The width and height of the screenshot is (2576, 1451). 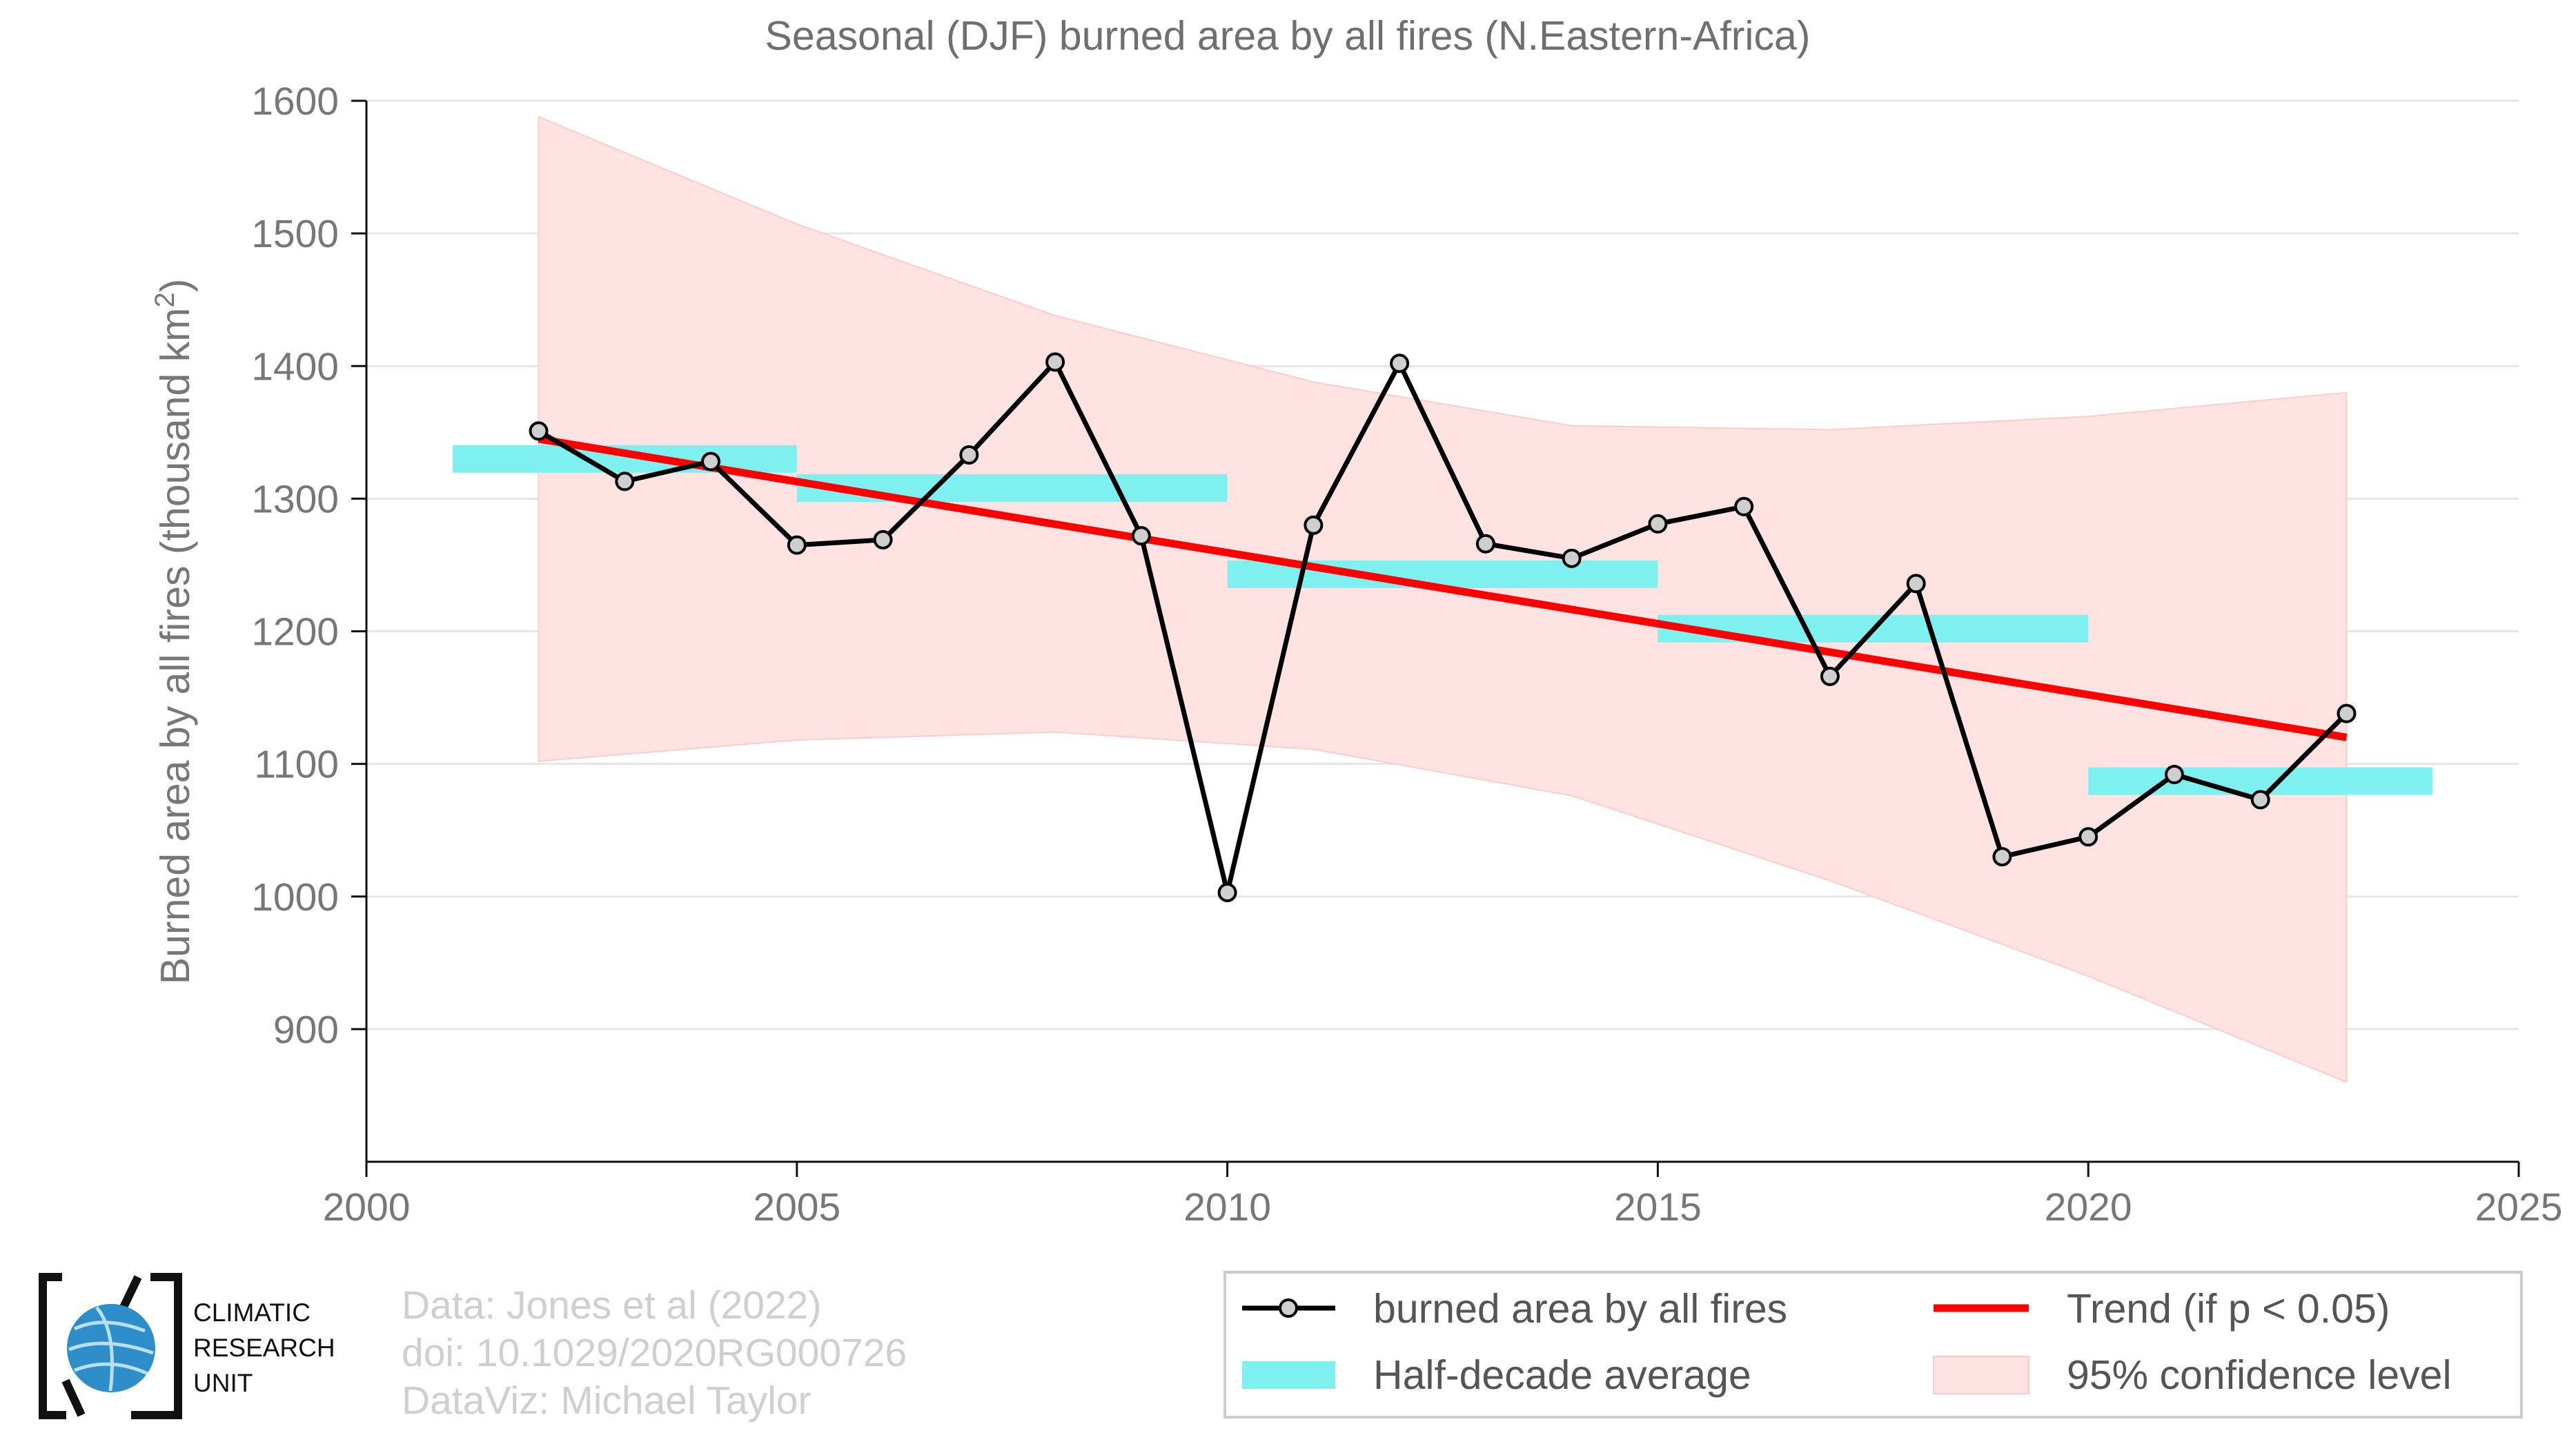 What do you see at coordinates (2002, 857) in the screenshot?
I see `data-point-2019` at bounding box center [2002, 857].